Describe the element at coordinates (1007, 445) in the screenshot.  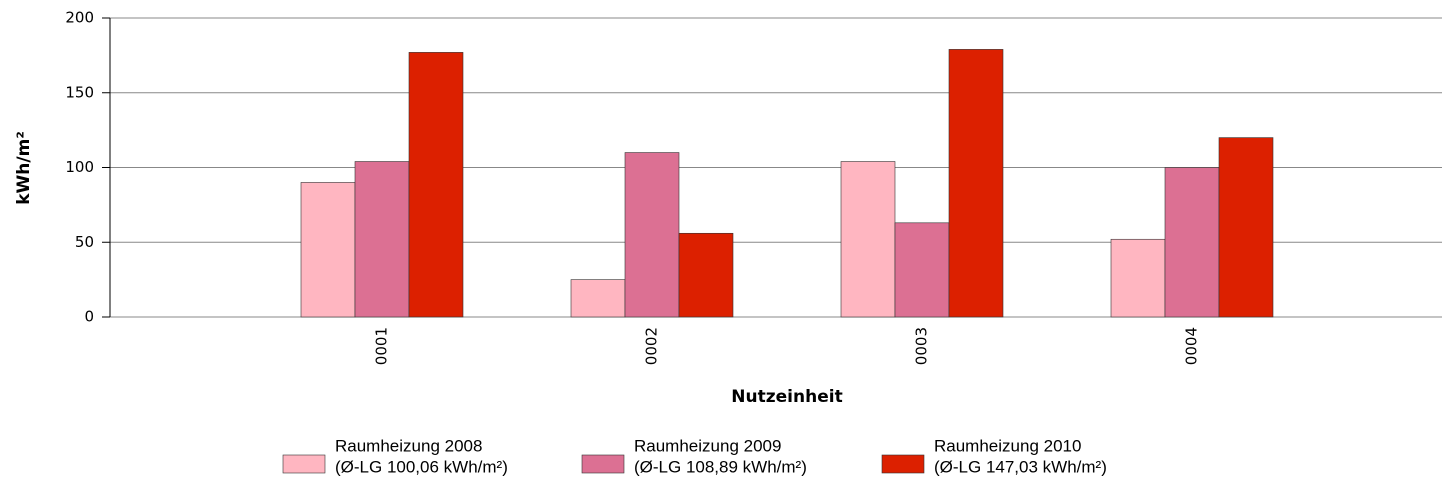
I see `legend-label: Raumheizung 2010` at that location.